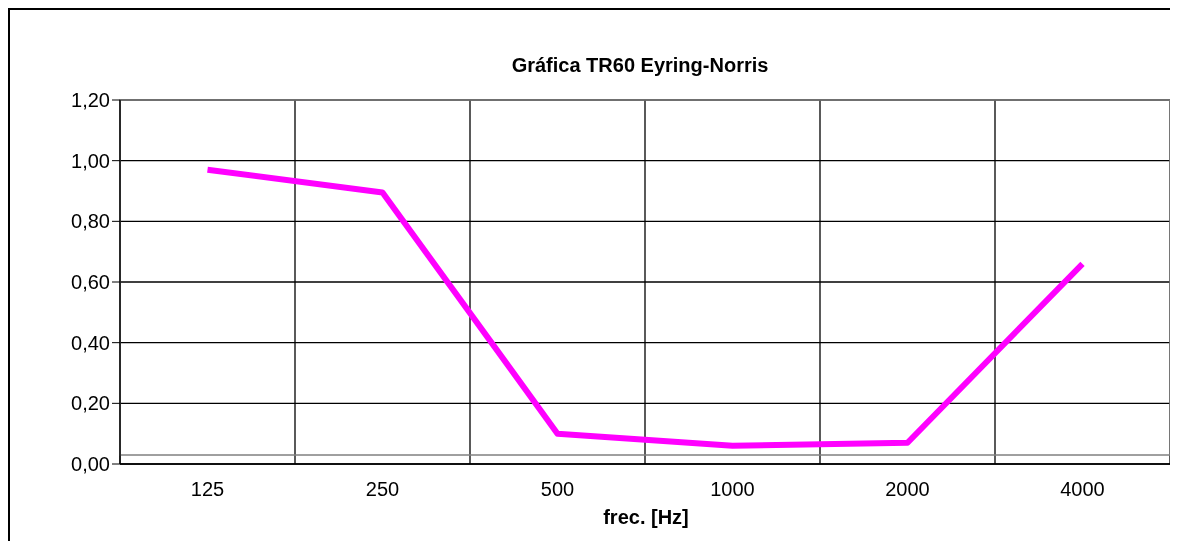 The image size is (1178, 541). Describe the element at coordinates (90, 464) in the screenshot. I see `y-tick-label: 0,00` at that location.